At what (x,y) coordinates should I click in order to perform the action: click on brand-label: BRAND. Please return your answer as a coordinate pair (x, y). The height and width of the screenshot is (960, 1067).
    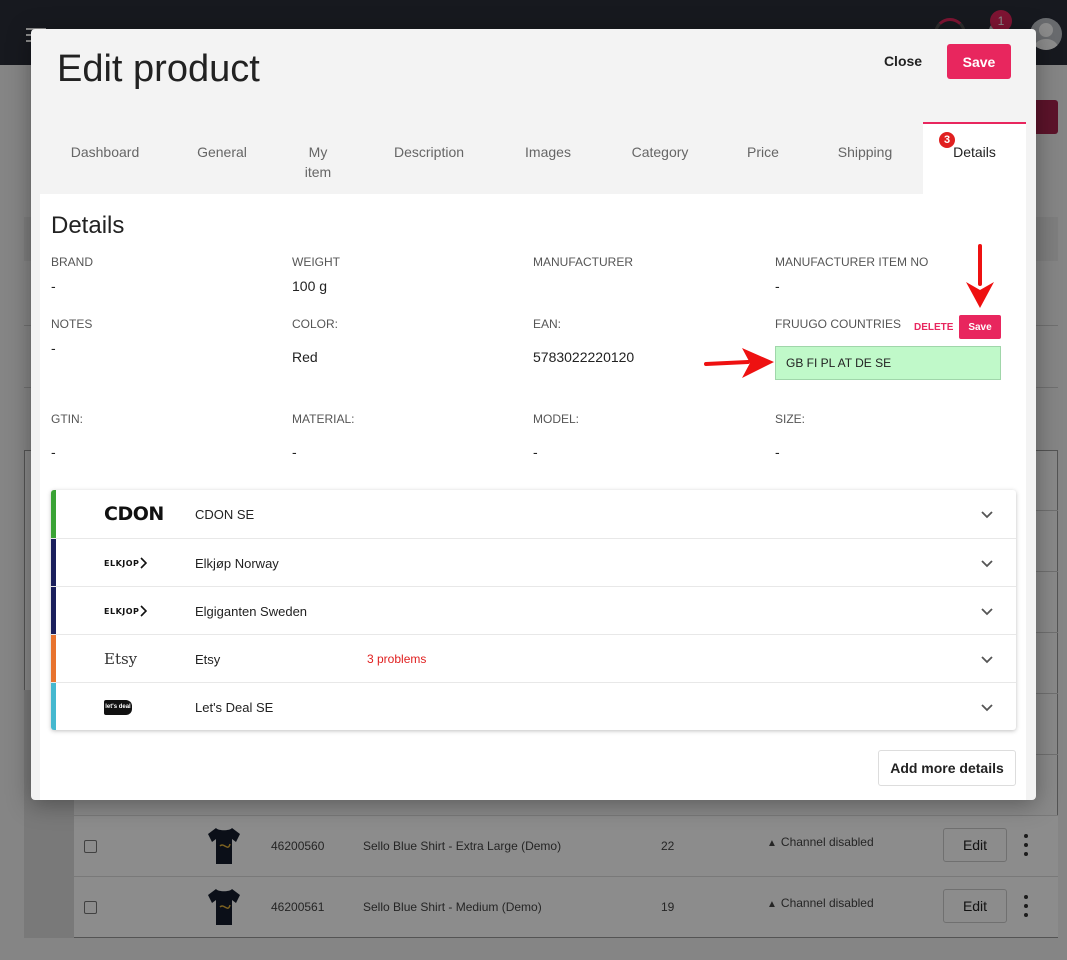
    Looking at the image, I should click on (72, 262).